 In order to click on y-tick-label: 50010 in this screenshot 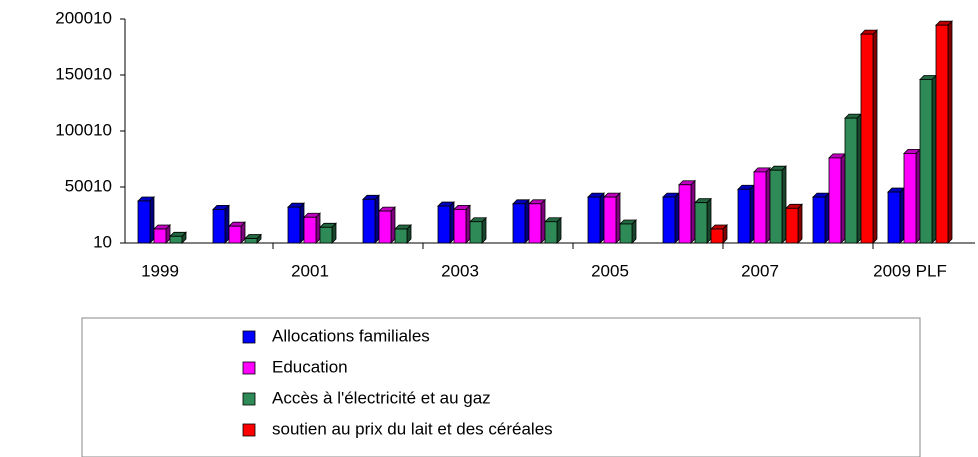, I will do `click(88, 185)`.